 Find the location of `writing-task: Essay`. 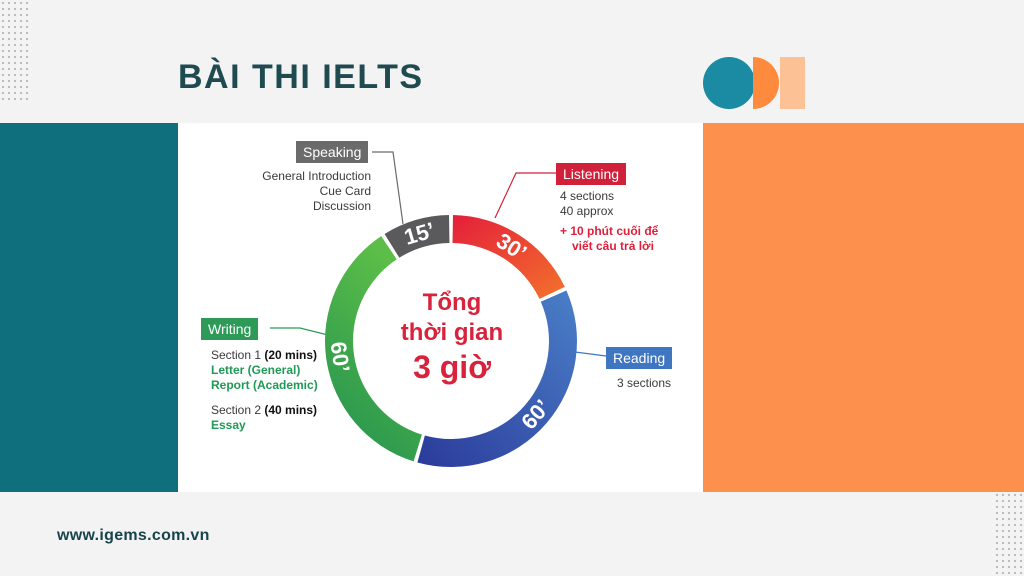

writing-task: Essay is located at coordinates (228, 425).